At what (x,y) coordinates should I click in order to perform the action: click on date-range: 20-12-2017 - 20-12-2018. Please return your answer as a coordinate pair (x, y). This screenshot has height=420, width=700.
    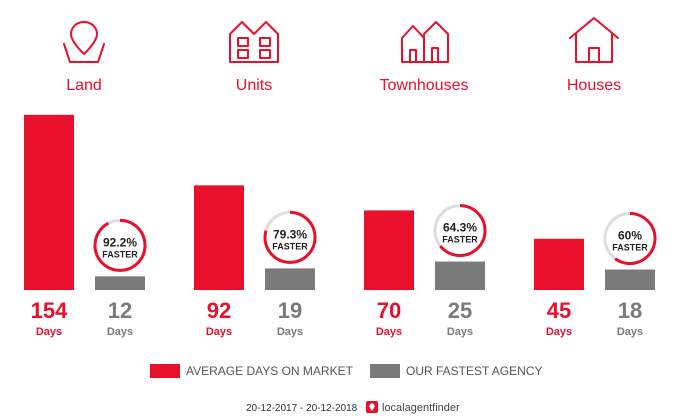
    Looking at the image, I should click on (302, 408).